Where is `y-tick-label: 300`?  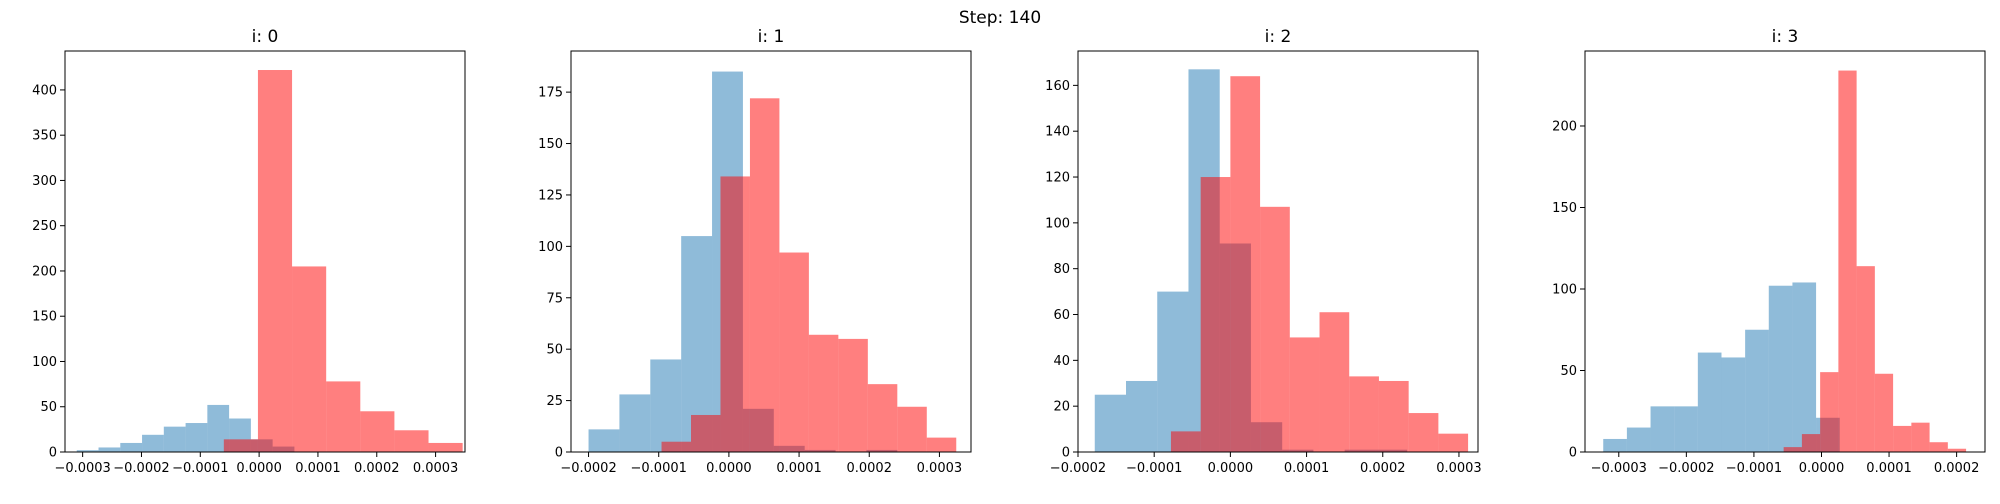
y-tick-label: 300 is located at coordinates (44, 181).